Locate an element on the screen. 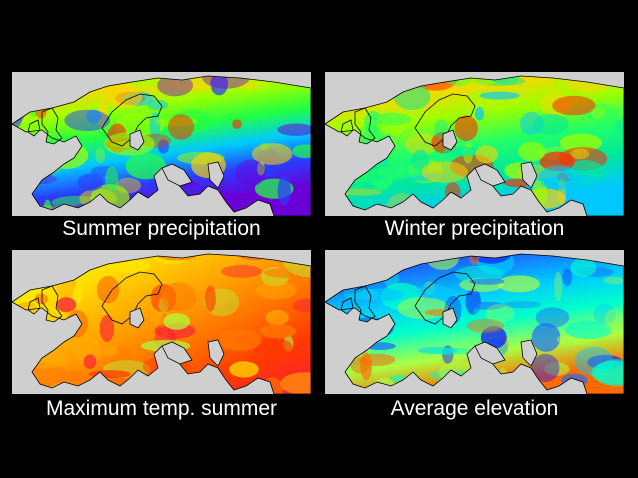 The image size is (638, 478). maximum-temp-summer-svg is located at coordinates (161, 322).